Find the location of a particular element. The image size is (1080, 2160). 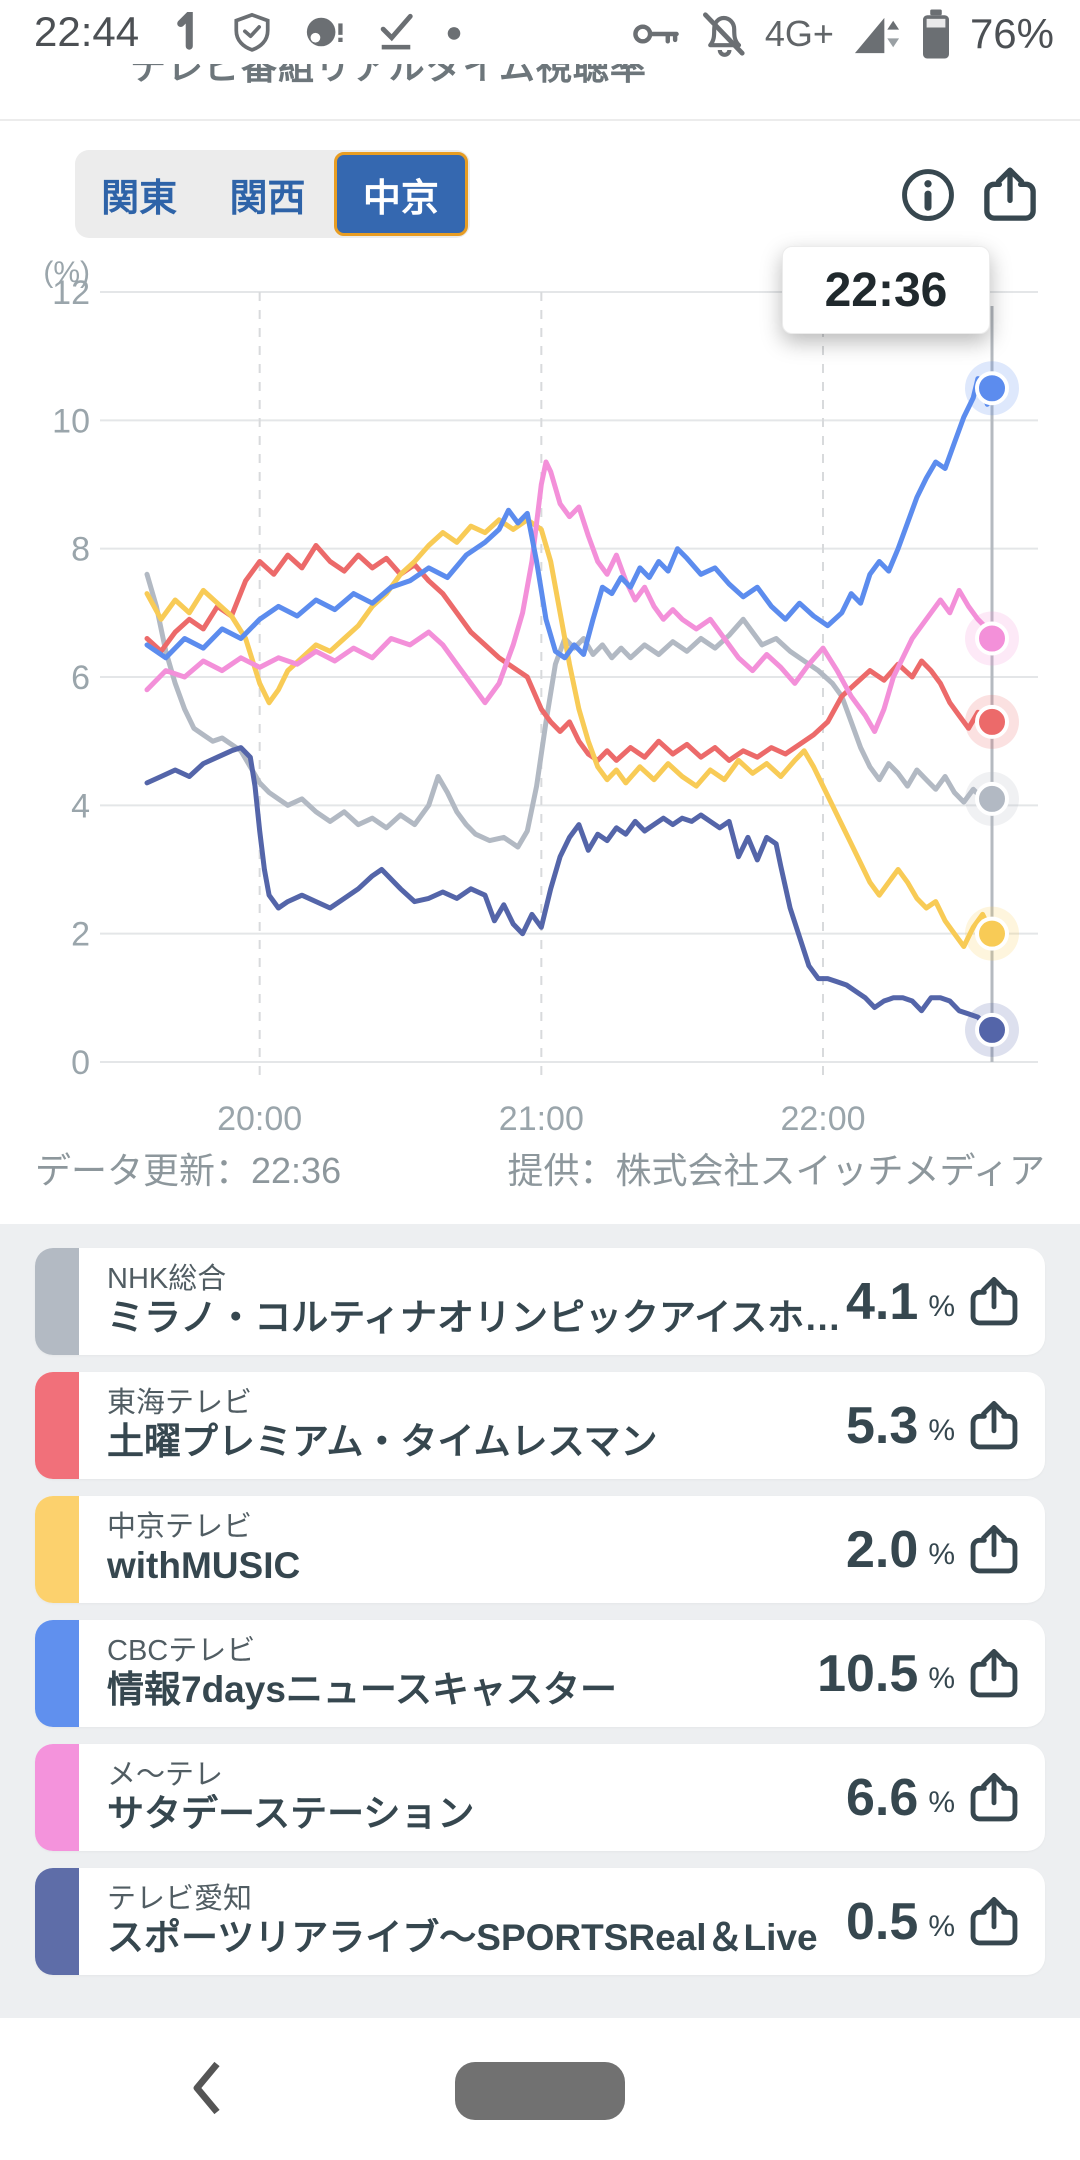

battery-icon is located at coordinates (935, 34).